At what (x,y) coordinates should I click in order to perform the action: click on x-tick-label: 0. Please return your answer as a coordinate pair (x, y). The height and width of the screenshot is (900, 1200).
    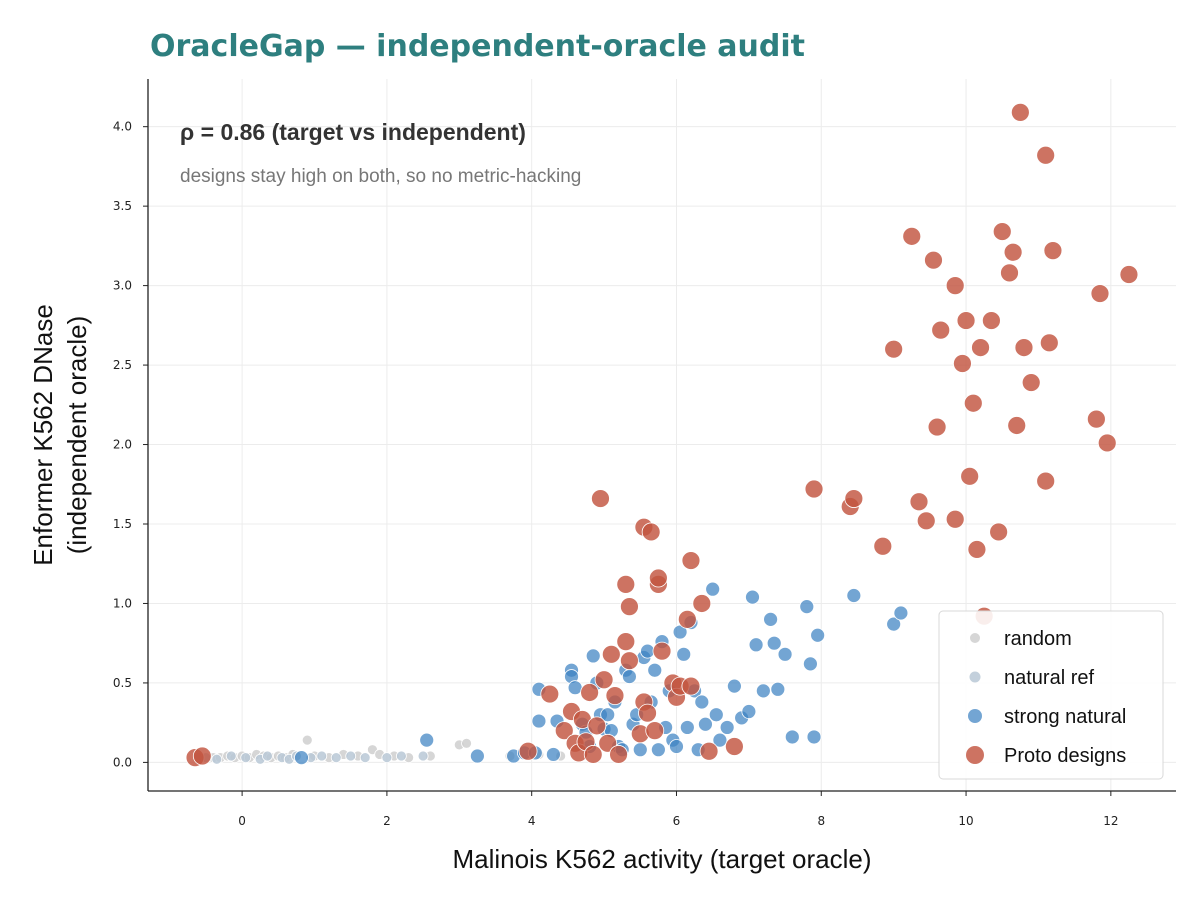
    Looking at the image, I should click on (242, 821).